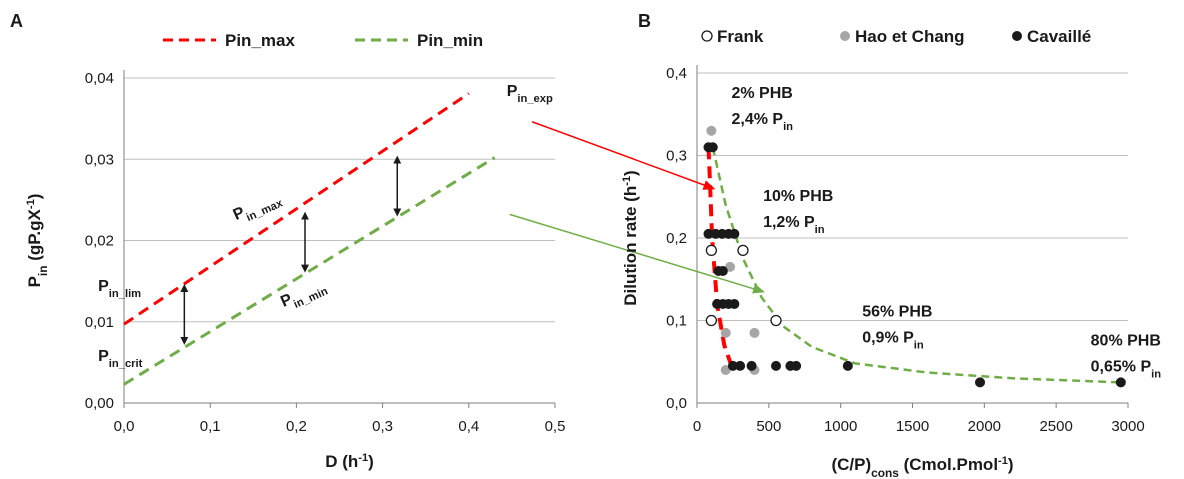 The image size is (1184, 479). Describe the element at coordinates (798, 196) in the screenshot. I see `annotation-phb: 10% PHB` at that location.